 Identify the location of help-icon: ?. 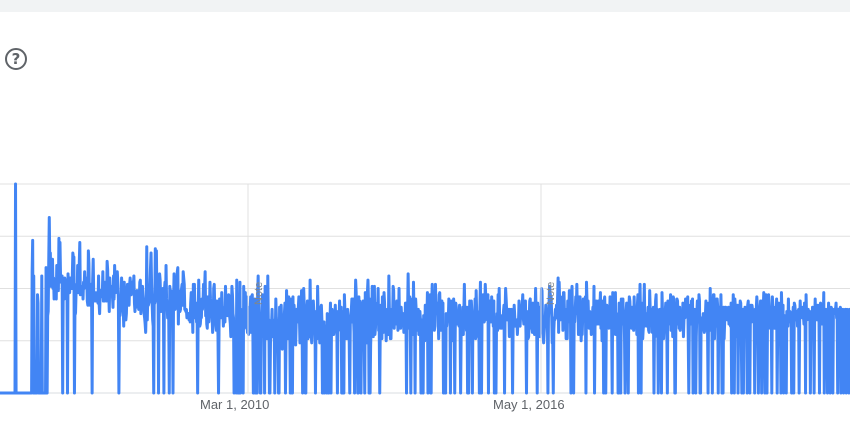
(16, 59).